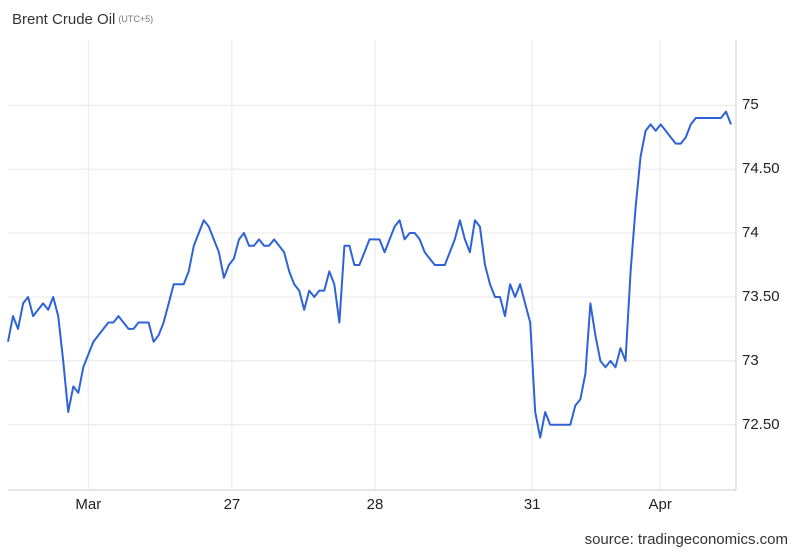  I want to click on y-tick-label: 72.50, so click(761, 424).